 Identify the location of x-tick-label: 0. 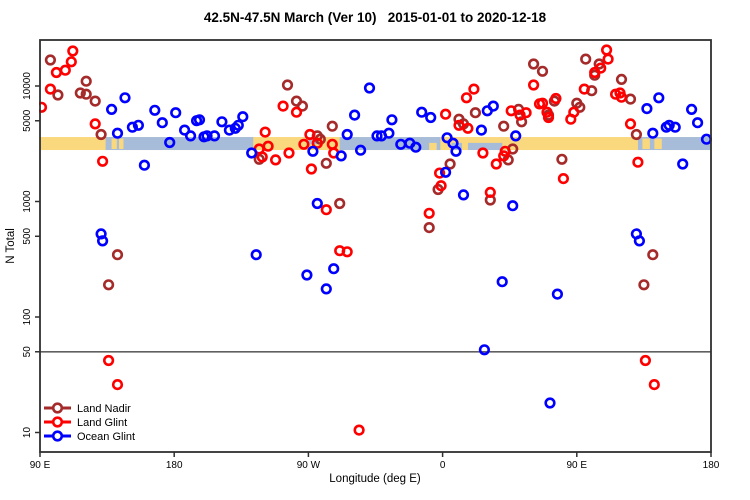
(443, 465).